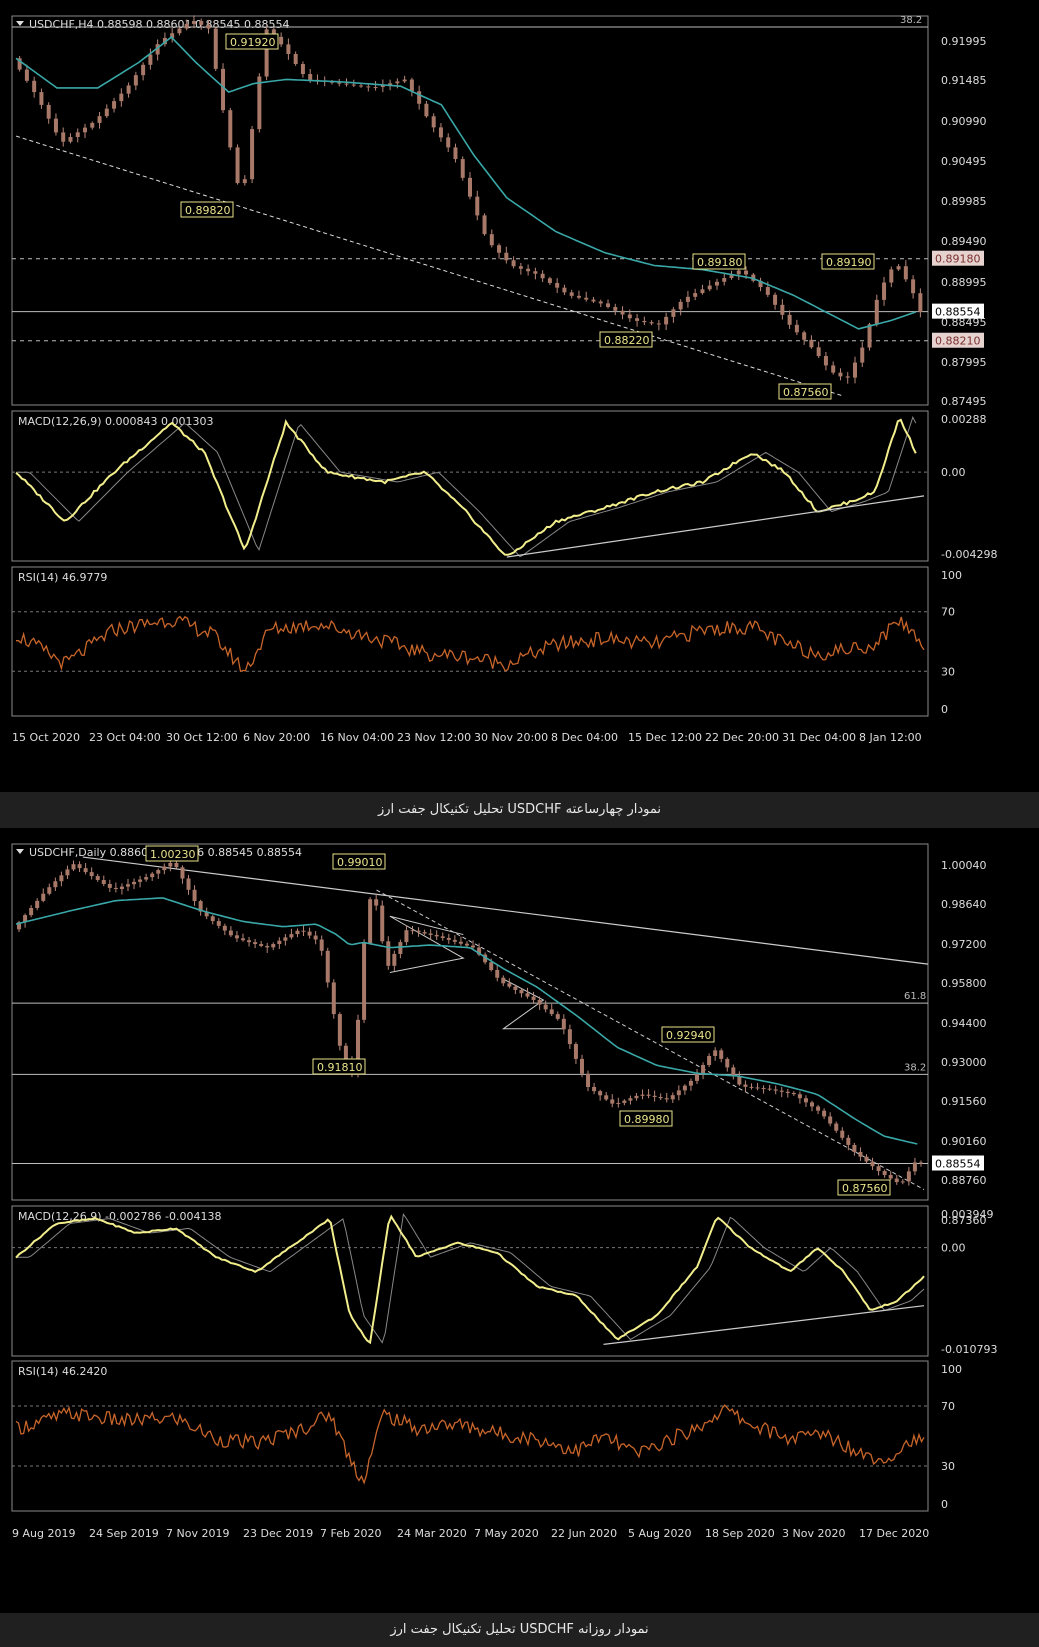  Describe the element at coordinates (466, 487) in the screenshot. I see `macd-line` at that location.